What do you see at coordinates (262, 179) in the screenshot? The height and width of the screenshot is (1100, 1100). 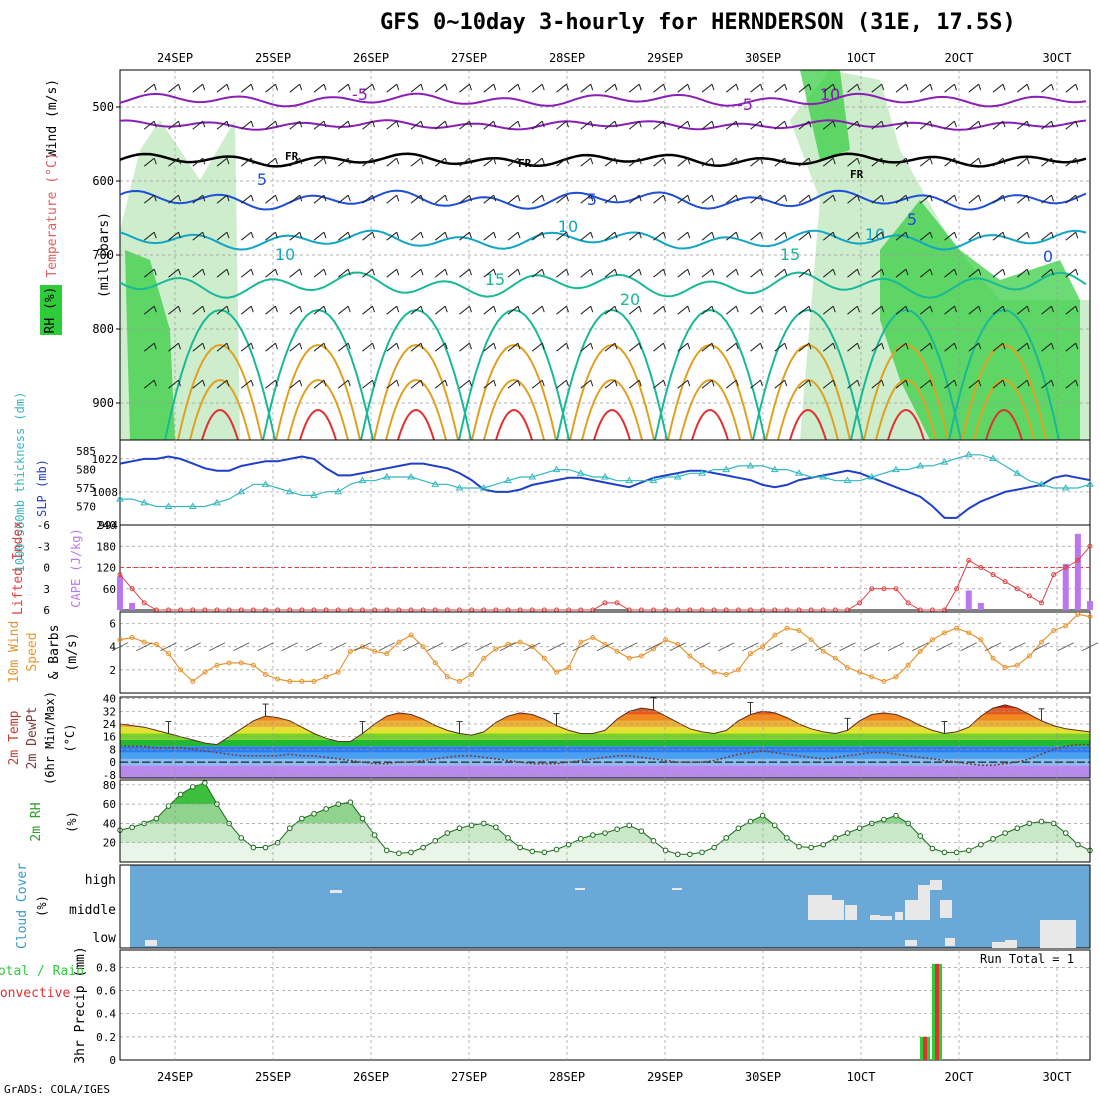 I see `contour-label: 5` at bounding box center [262, 179].